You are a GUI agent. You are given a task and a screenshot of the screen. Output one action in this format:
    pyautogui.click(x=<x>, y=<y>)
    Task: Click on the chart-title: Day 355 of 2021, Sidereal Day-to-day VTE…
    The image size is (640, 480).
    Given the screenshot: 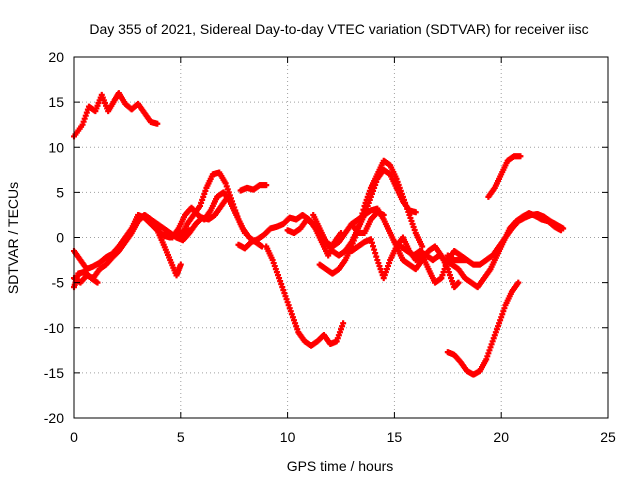 What is the action you would take?
    pyautogui.click(x=338, y=29)
    